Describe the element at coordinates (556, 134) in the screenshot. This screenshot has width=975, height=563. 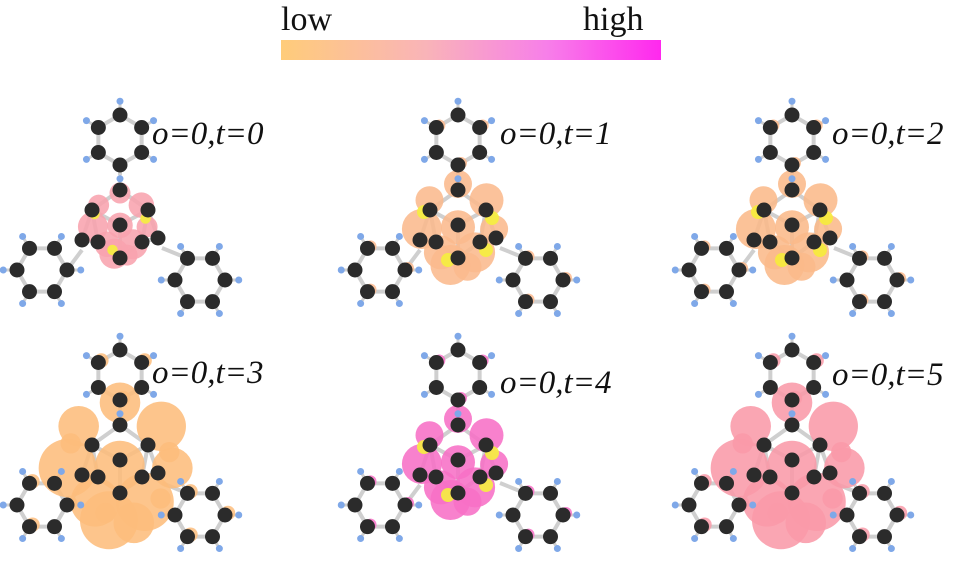
I see `panel-label-t1: o=0,t=1` at that location.